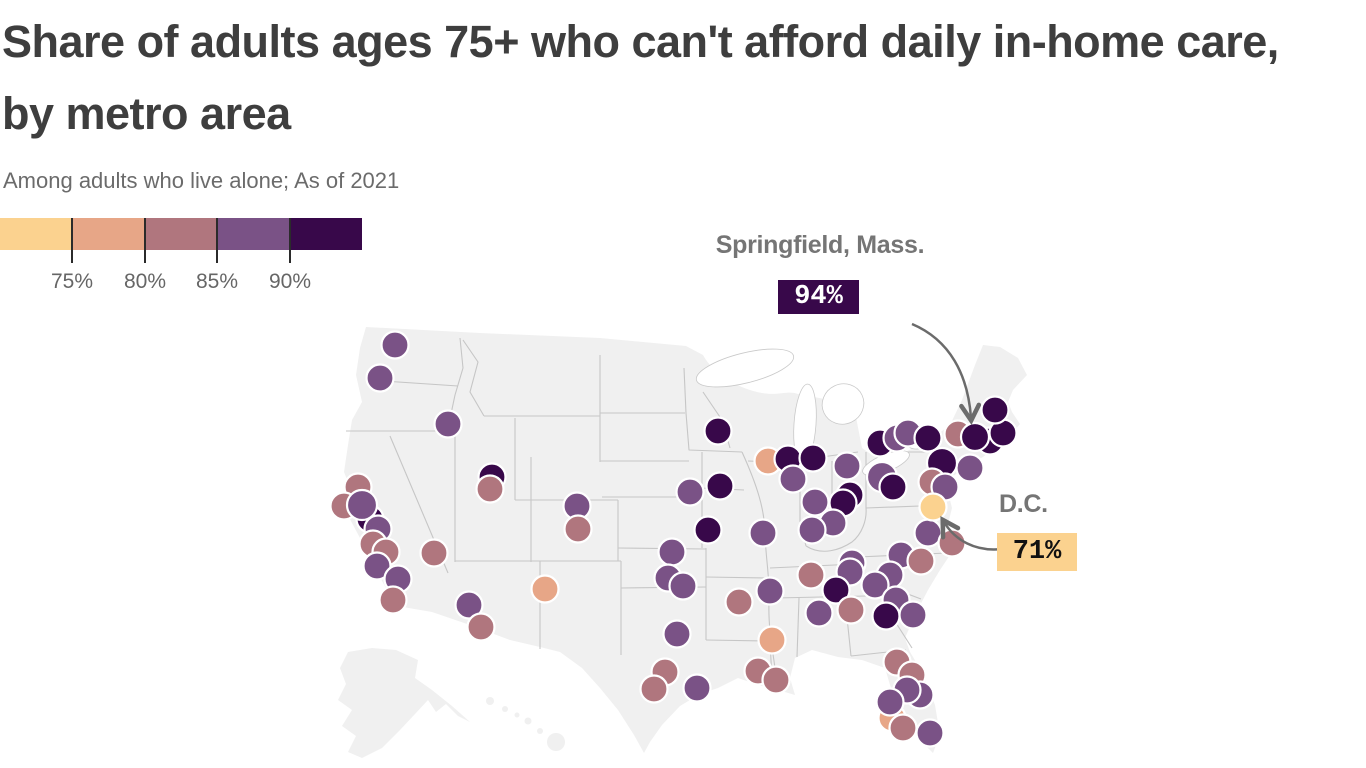  I want to click on legend-color-bar, so click(181, 234).